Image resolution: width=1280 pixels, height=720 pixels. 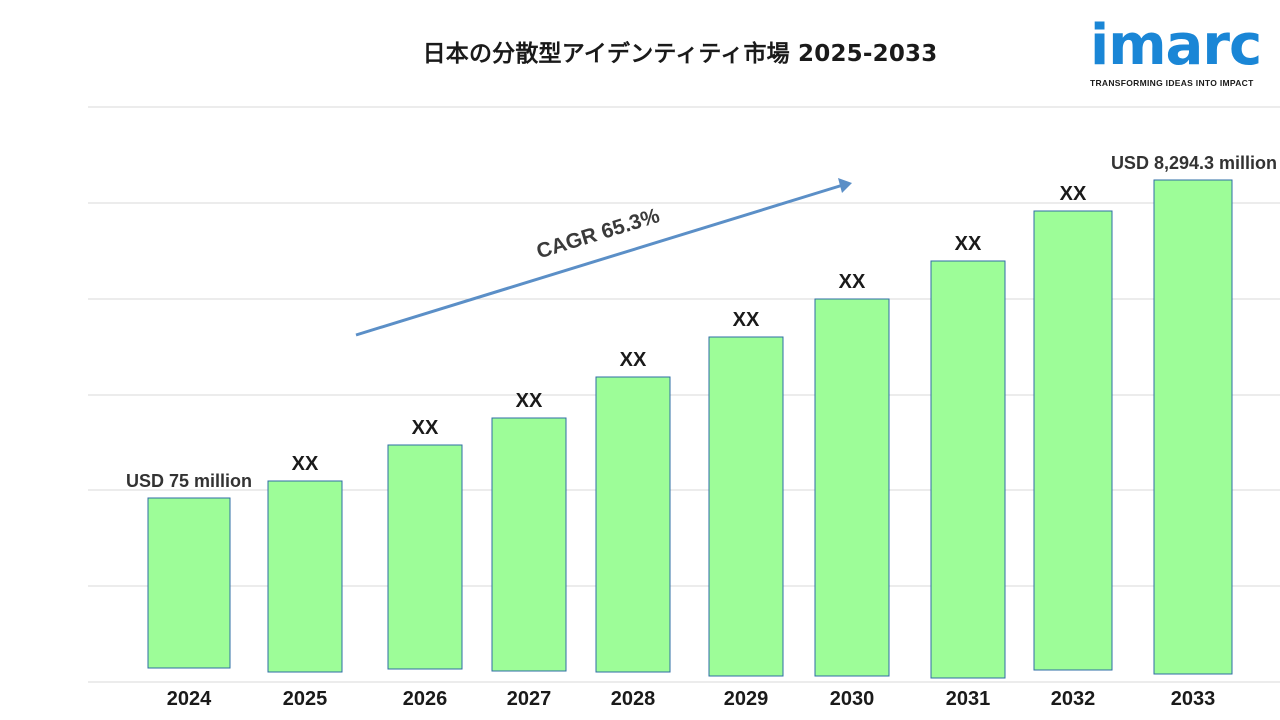 What do you see at coordinates (425, 428) in the screenshot?
I see `data-label-2026: XX` at bounding box center [425, 428].